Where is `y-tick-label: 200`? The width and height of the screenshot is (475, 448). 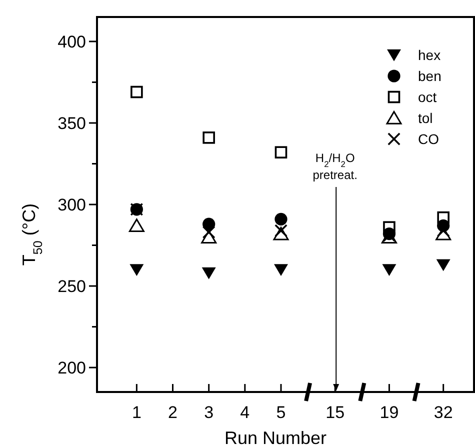
y-tick-label: 200 is located at coordinates (72, 368).